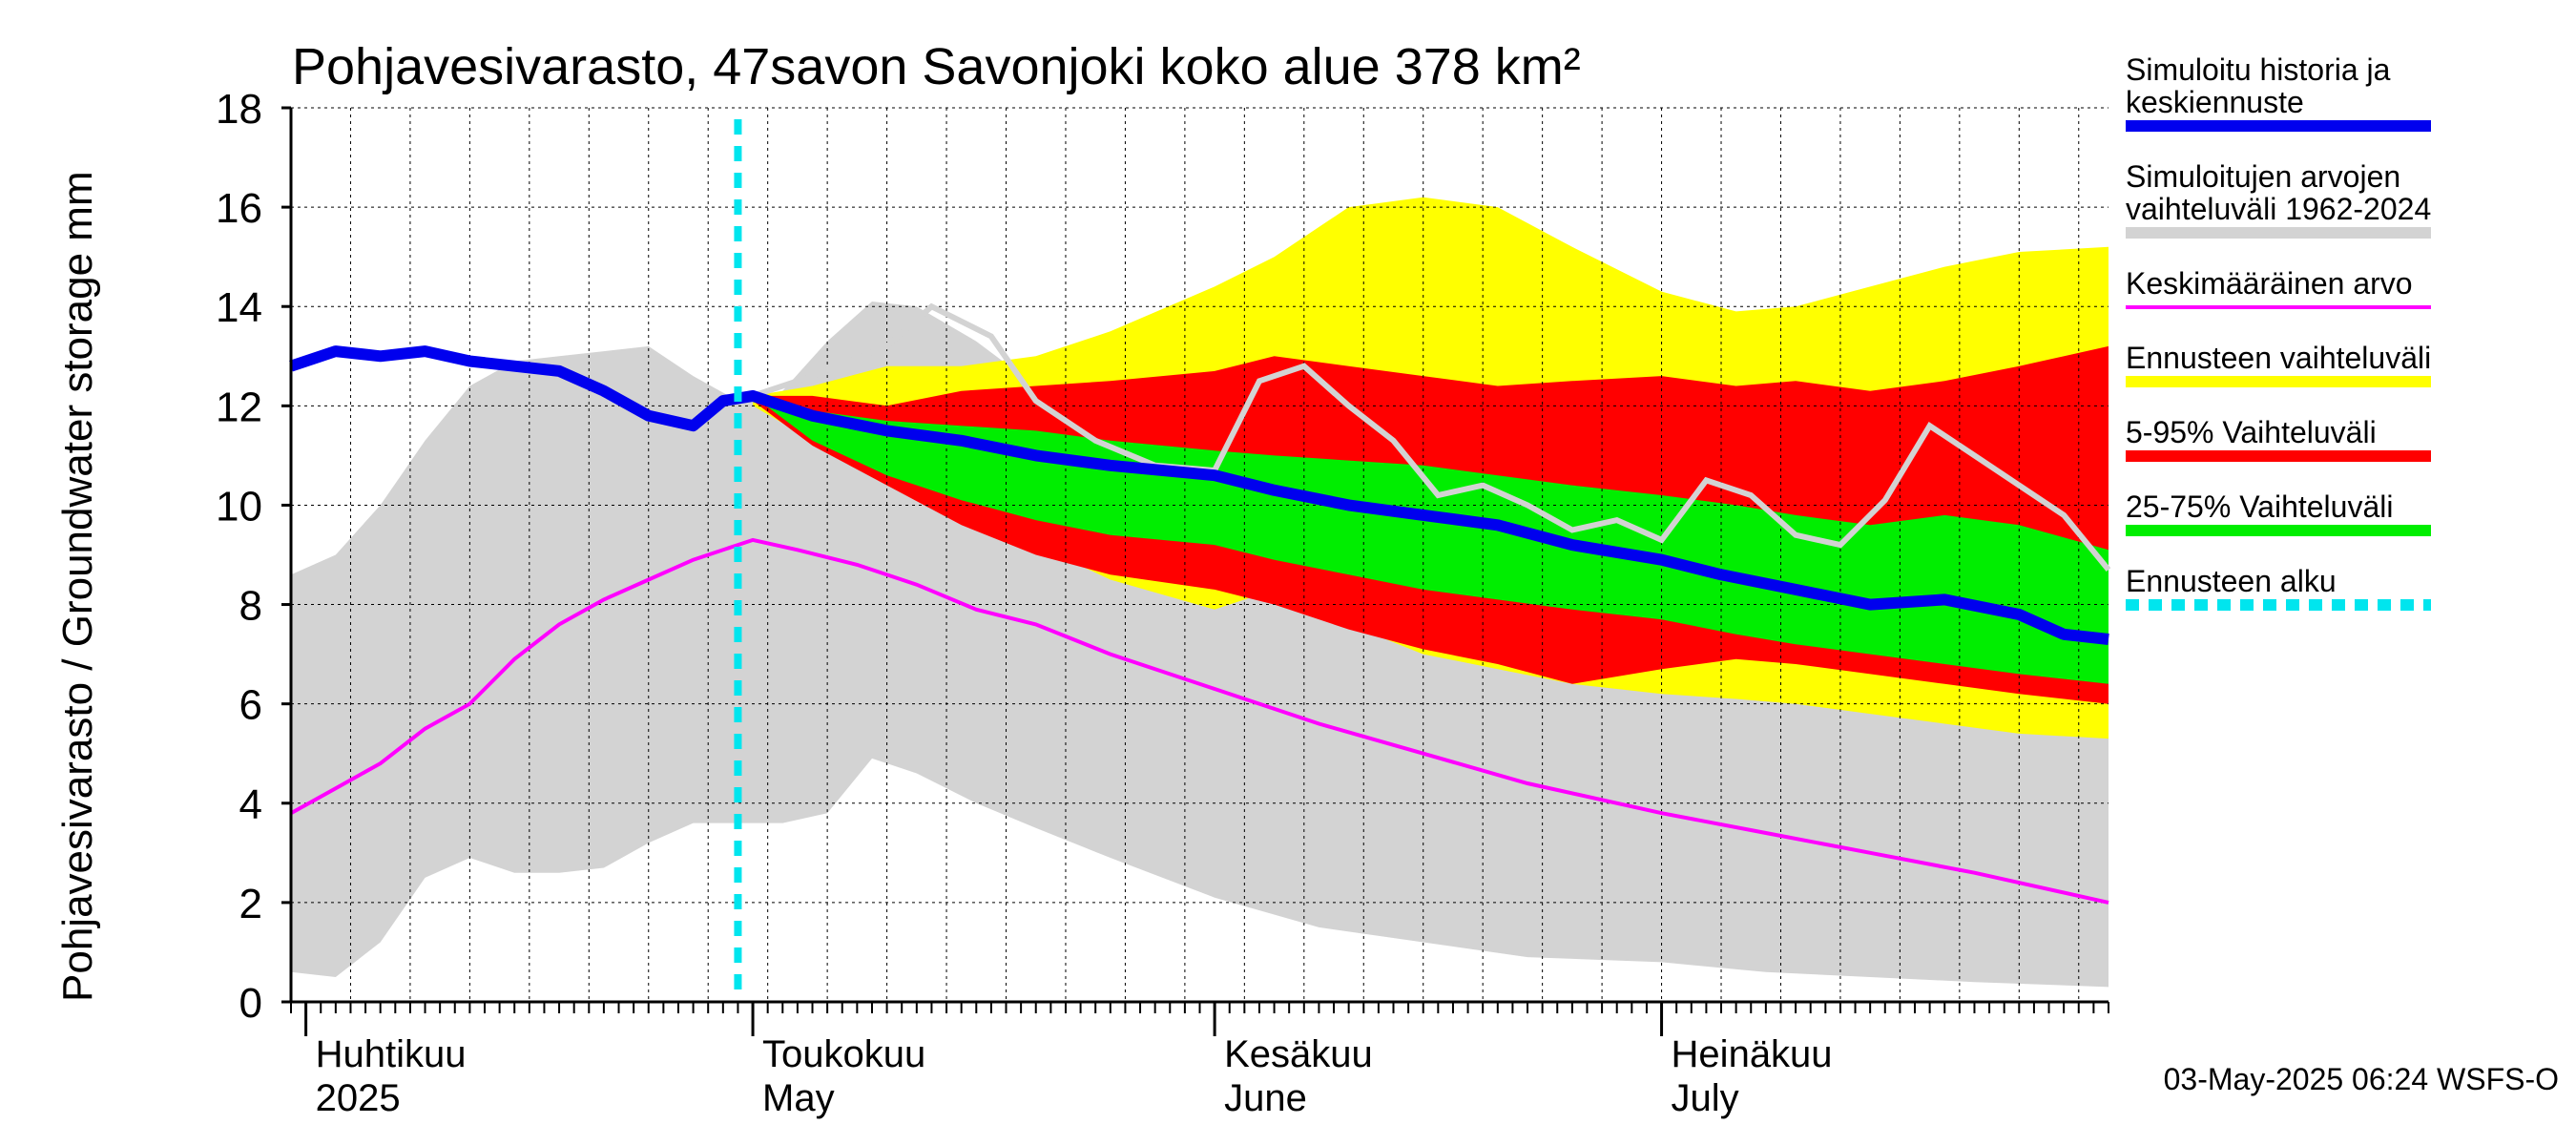 The width and height of the screenshot is (2576, 1145). What do you see at coordinates (2263, 177) in the screenshot?
I see `legend-label: Simuloitujen arvojen` at bounding box center [2263, 177].